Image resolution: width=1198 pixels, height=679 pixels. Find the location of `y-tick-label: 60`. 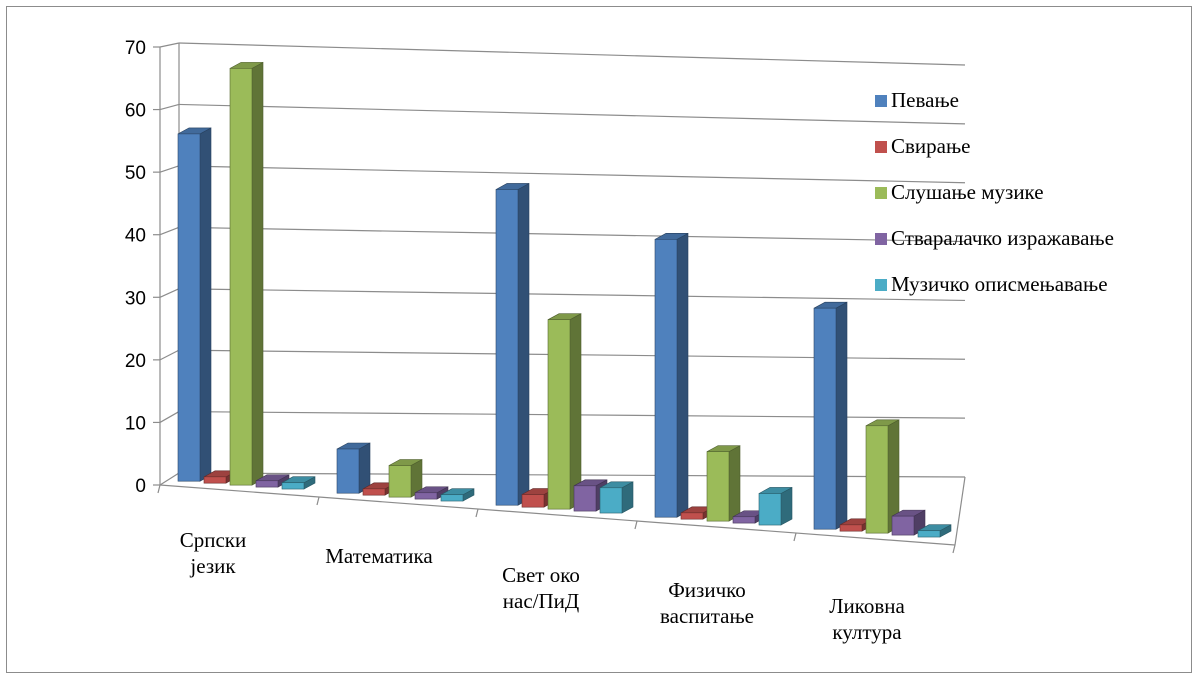

y-tick-label: 60 is located at coordinates (135, 111).